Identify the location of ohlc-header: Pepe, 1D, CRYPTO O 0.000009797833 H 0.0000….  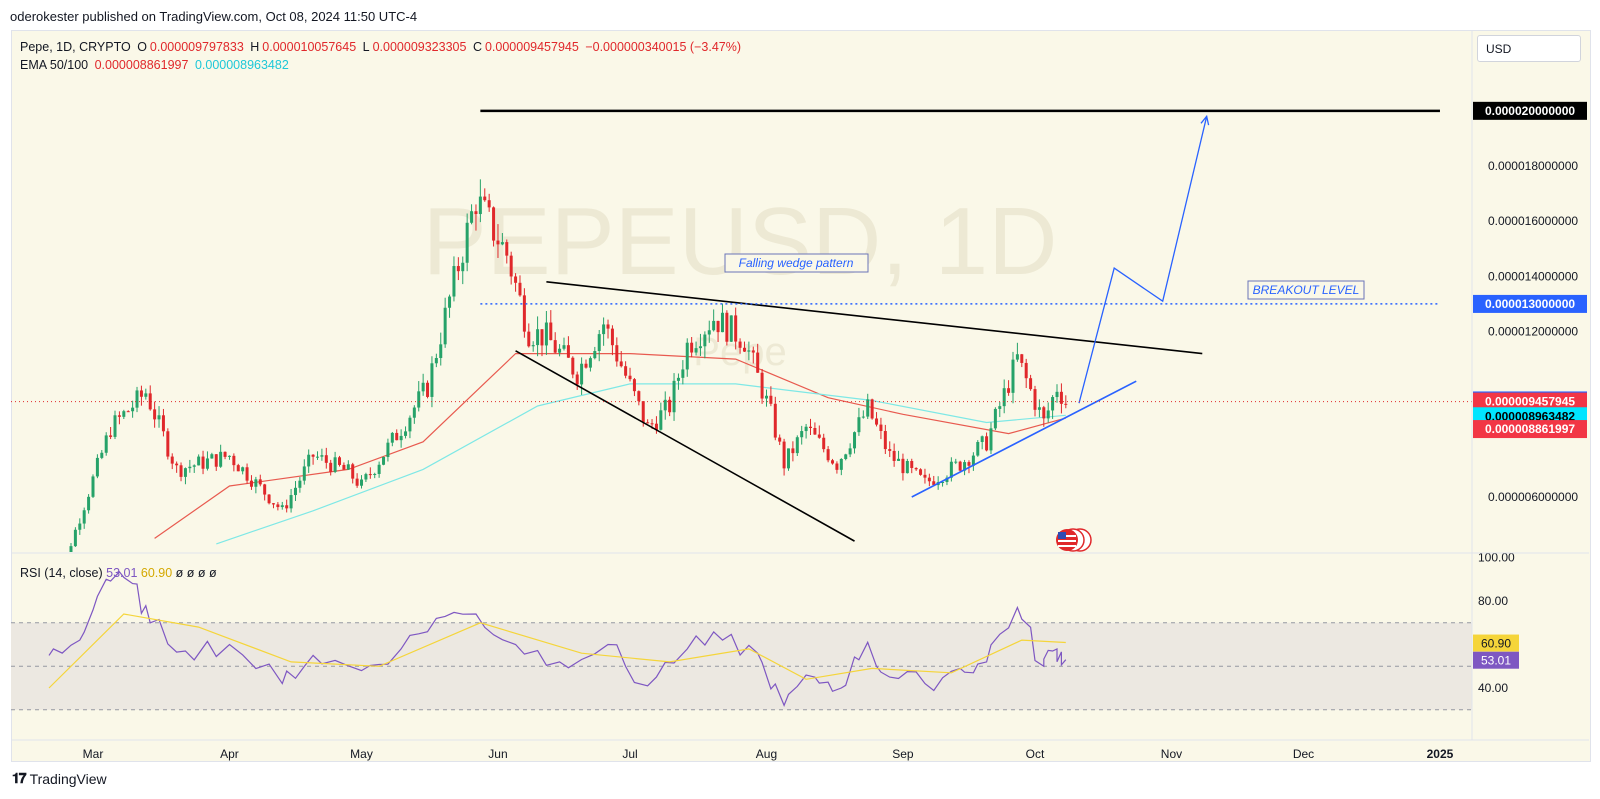
(382, 47).